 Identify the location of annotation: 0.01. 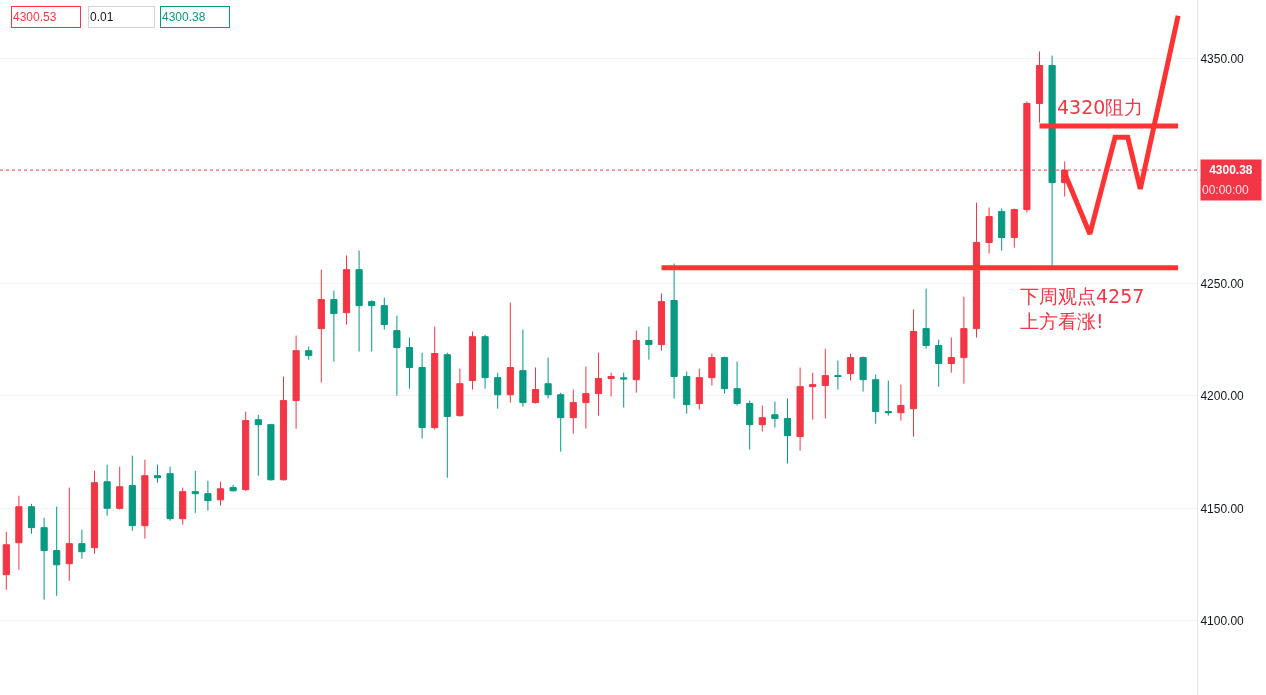
(102, 17).